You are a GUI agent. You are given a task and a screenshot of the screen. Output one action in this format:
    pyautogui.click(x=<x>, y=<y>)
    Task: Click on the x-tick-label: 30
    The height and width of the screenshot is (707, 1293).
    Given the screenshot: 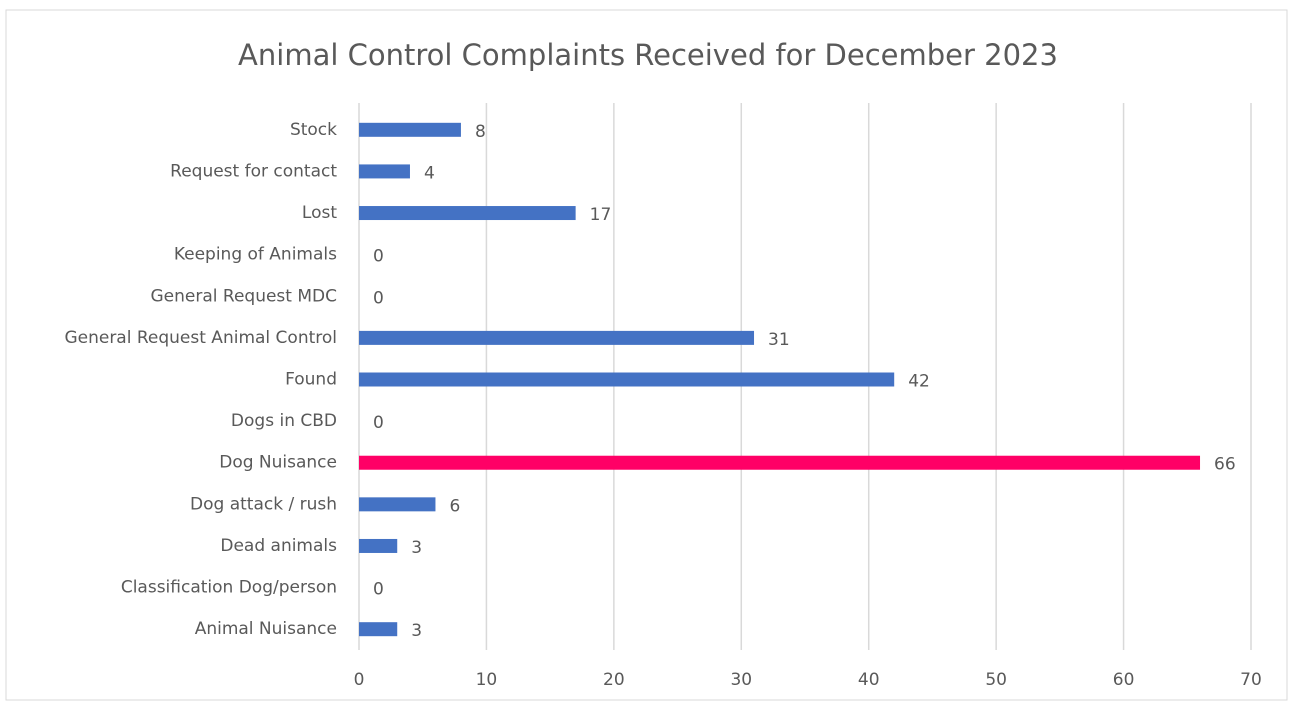 What is the action you would take?
    pyautogui.click(x=741, y=680)
    